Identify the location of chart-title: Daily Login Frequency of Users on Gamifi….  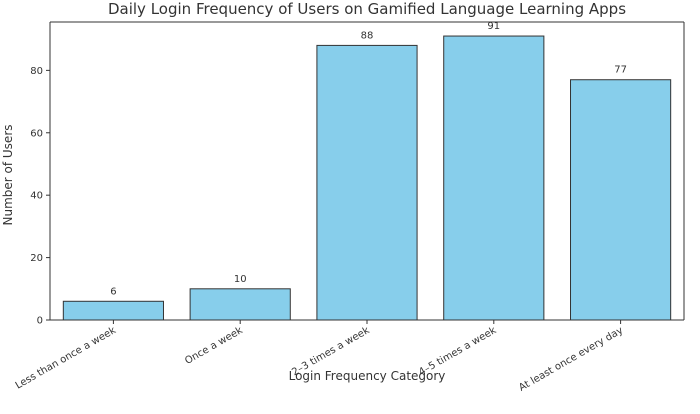
(367, 9).